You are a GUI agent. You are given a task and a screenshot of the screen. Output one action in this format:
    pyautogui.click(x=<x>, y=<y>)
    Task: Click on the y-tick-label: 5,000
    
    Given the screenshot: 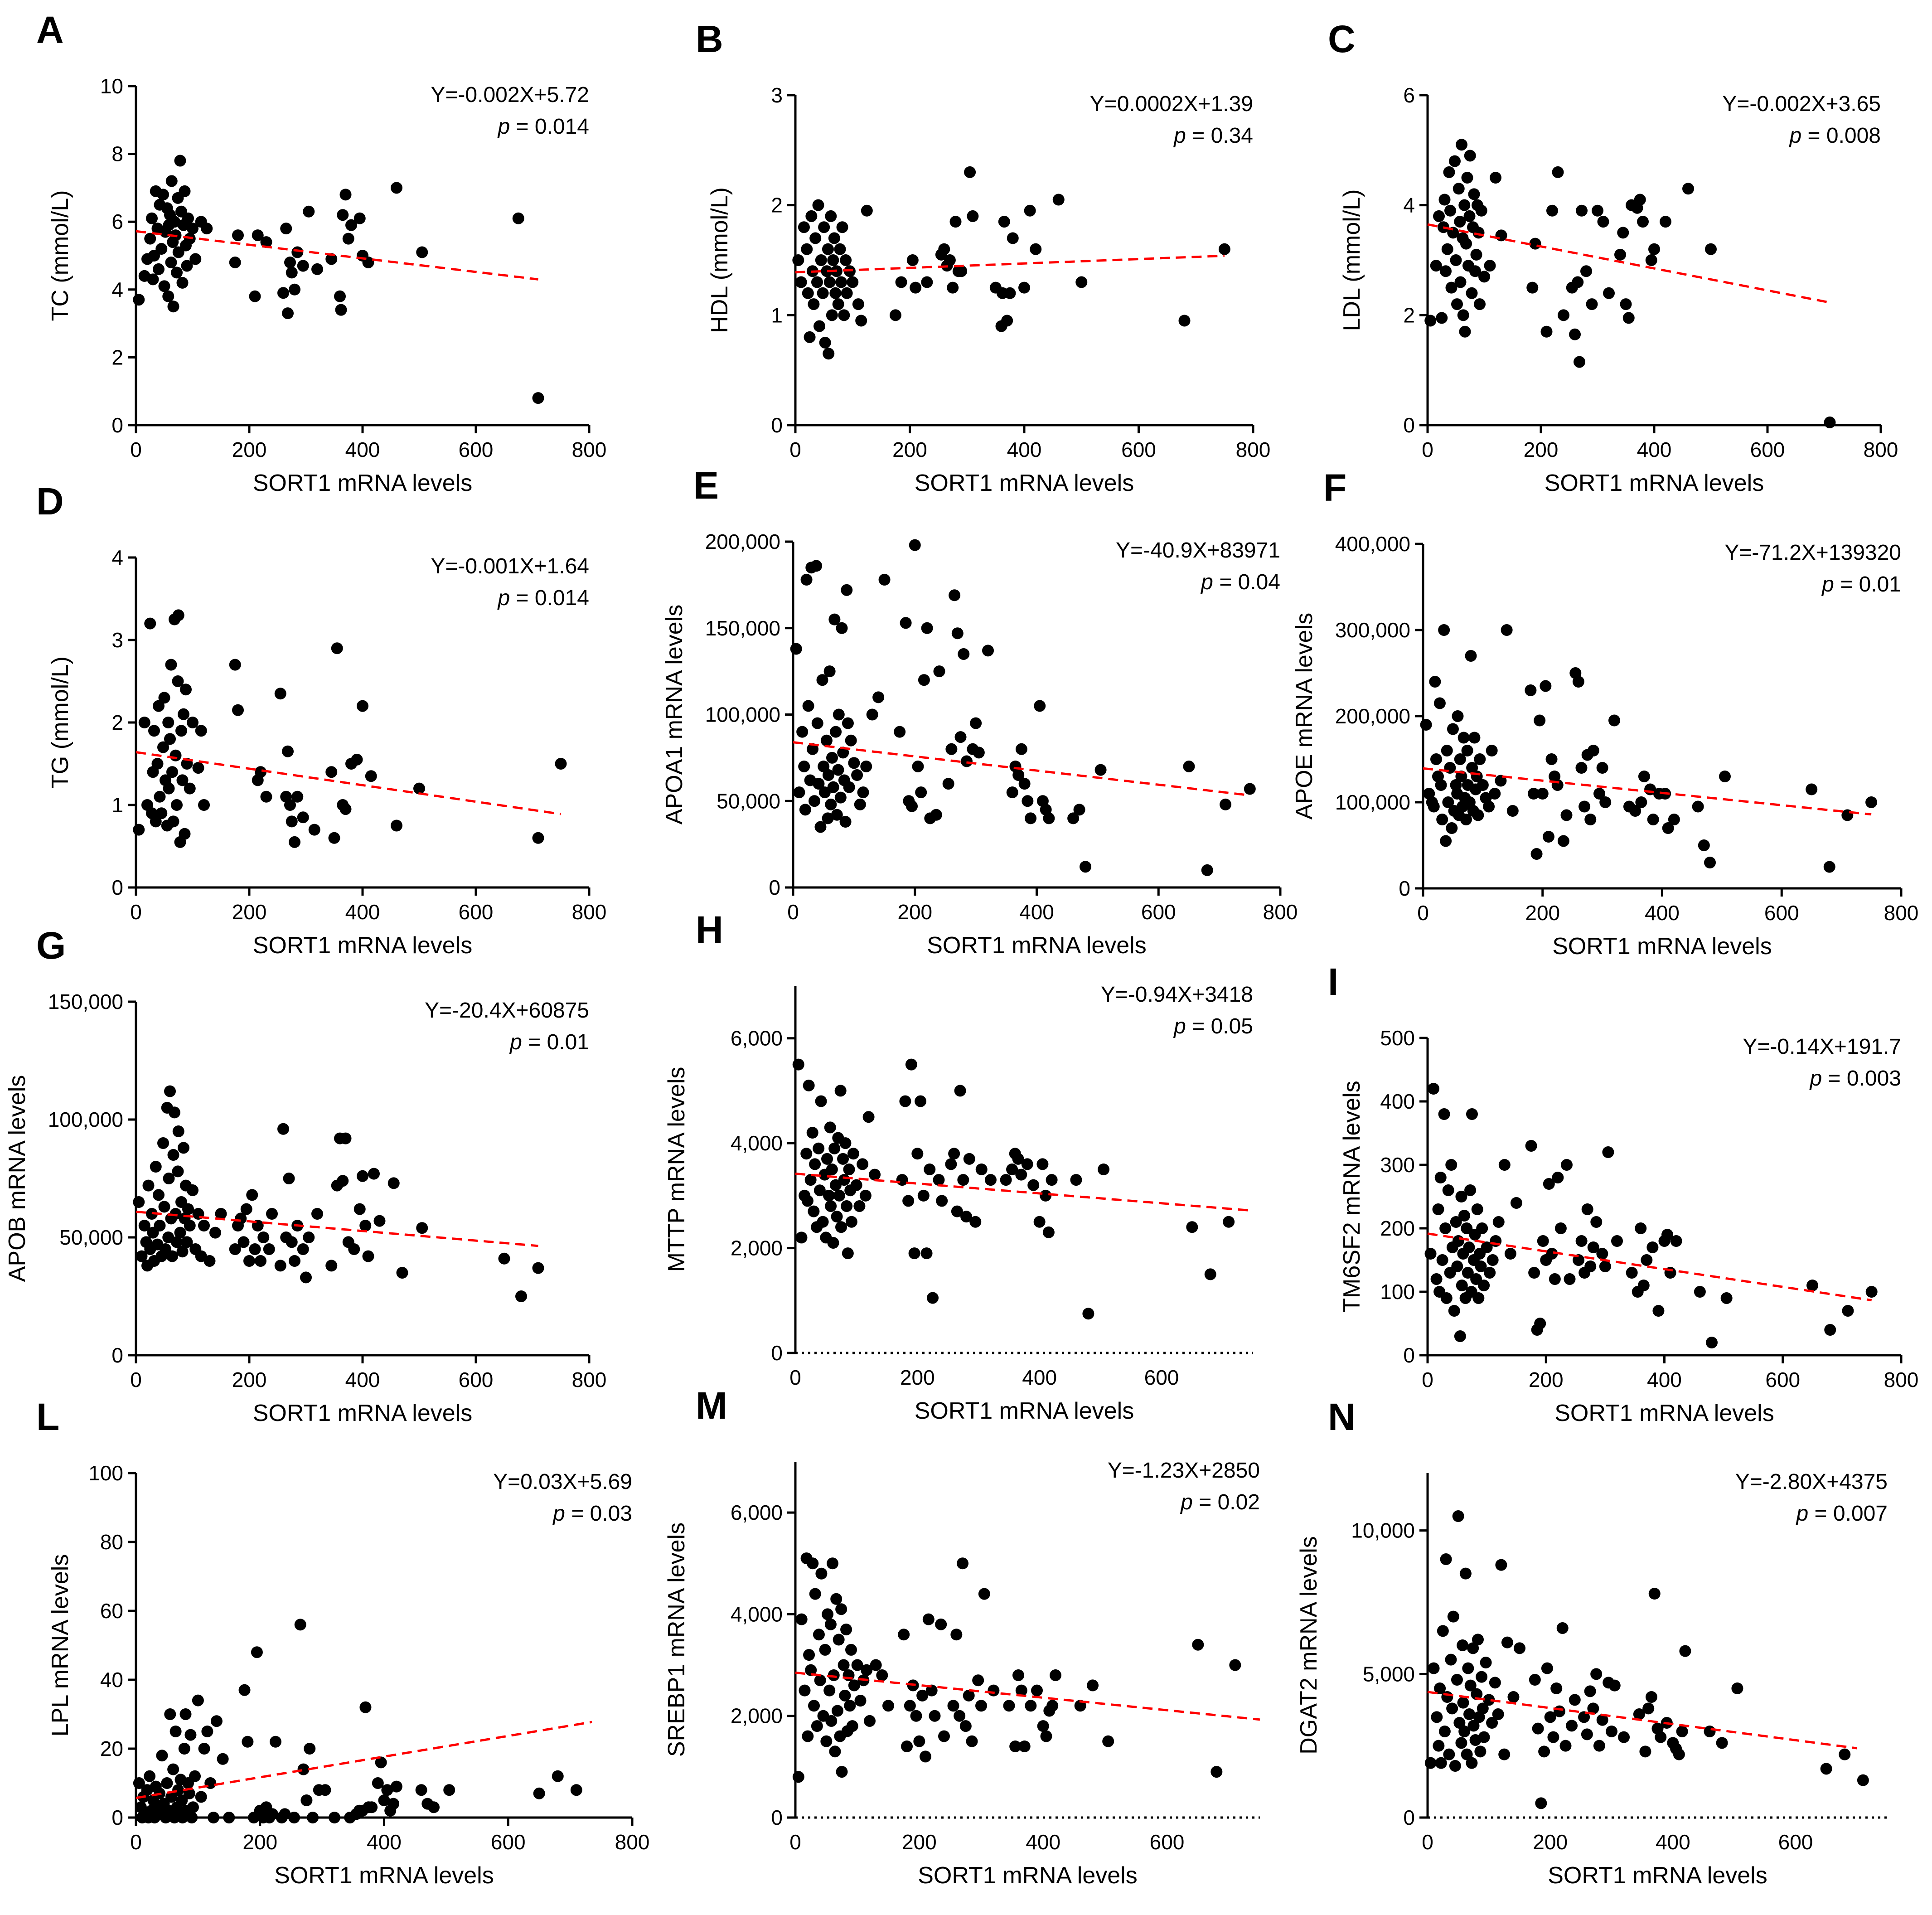 What is the action you would take?
    pyautogui.click(x=1389, y=1674)
    